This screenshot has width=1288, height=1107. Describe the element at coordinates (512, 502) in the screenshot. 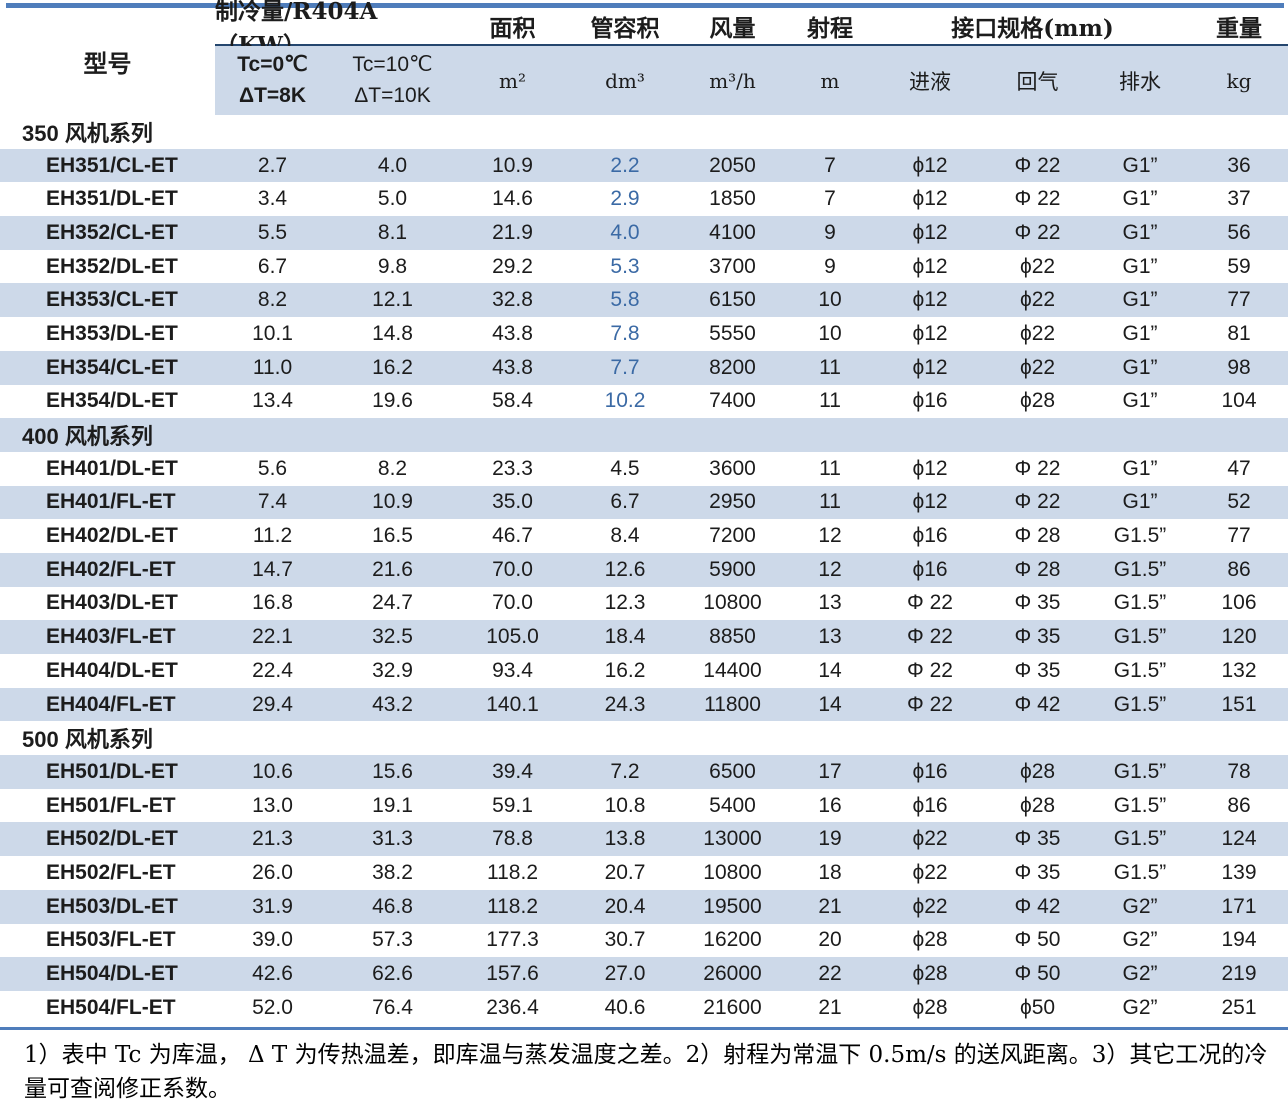

I see `cell-area: 35.0` at that location.